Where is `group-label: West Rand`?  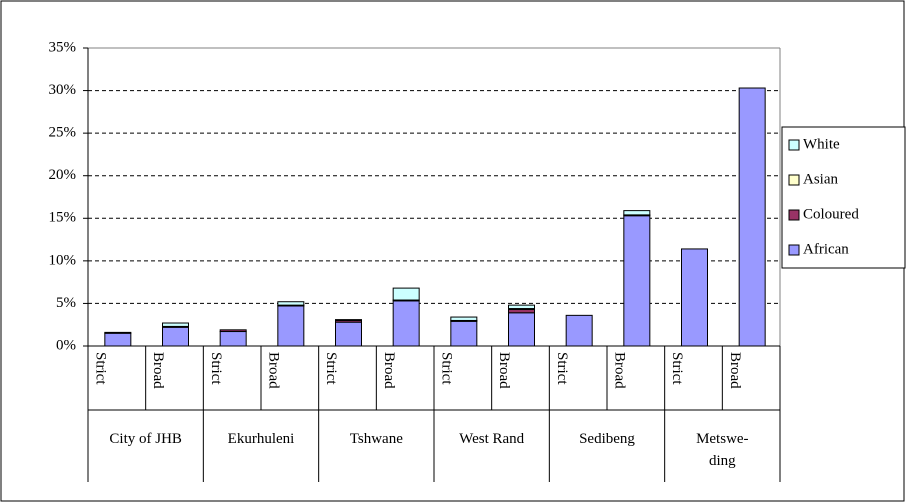 group-label: West Rand is located at coordinates (492, 439).